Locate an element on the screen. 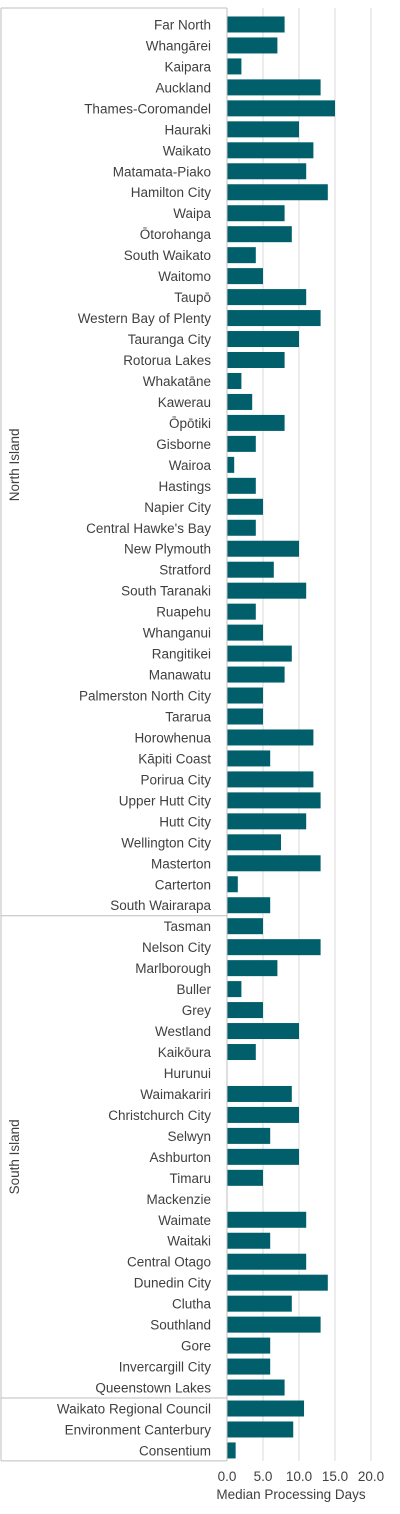  category-label: Stratford is located at coordinates (185, 570).